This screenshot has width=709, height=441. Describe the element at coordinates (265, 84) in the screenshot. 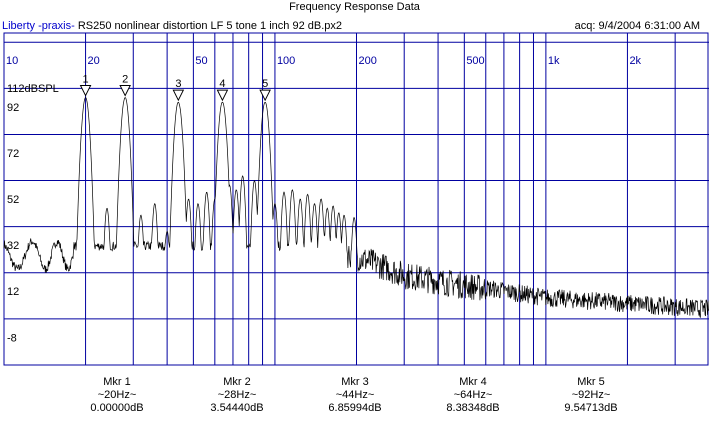

I see `marker-number: 5` at that location.